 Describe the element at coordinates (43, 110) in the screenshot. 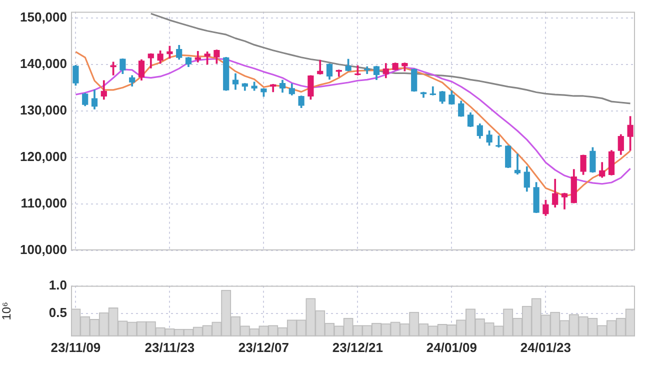

I see `y-tick-label: 130,000` at that location.